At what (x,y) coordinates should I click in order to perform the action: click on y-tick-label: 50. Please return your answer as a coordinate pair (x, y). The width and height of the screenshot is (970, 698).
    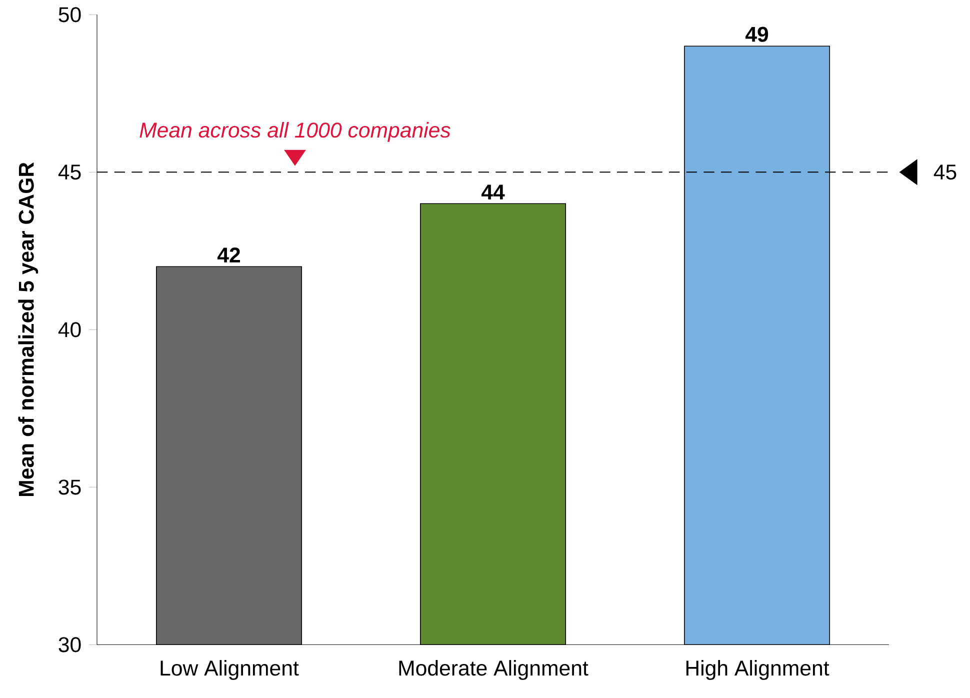
    Looking at the image, I should click on (69, 14).